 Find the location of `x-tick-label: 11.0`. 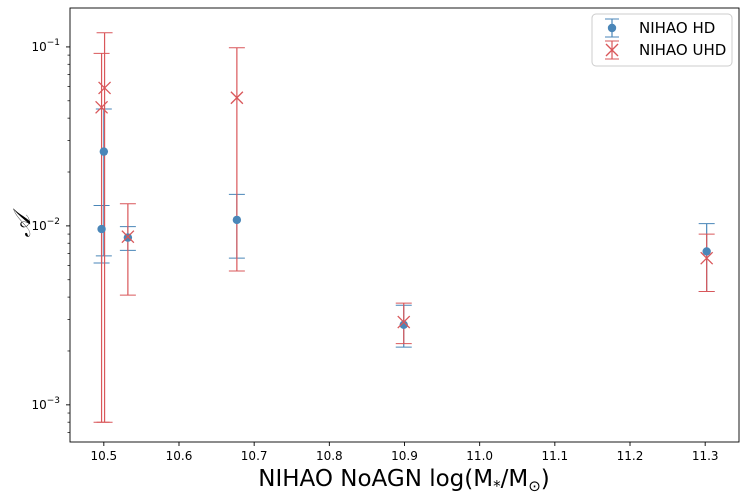

x-tick-label: 11.0 is located at coordinates (479, 456).